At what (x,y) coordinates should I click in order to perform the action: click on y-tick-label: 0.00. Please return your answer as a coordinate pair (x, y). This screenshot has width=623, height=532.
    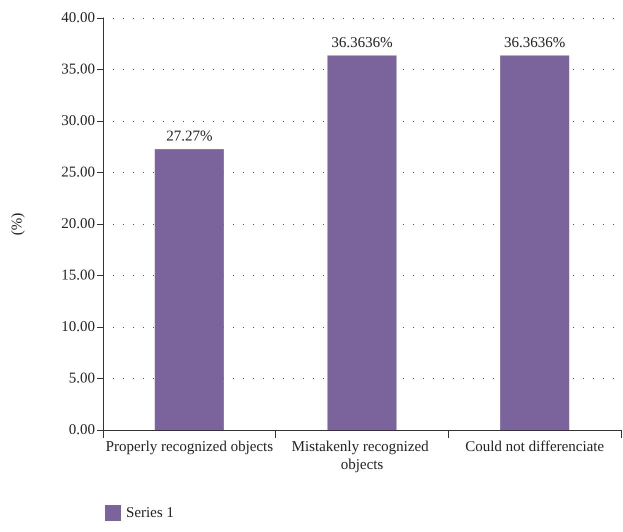
    Looking at the image, I should click on (81, 430).